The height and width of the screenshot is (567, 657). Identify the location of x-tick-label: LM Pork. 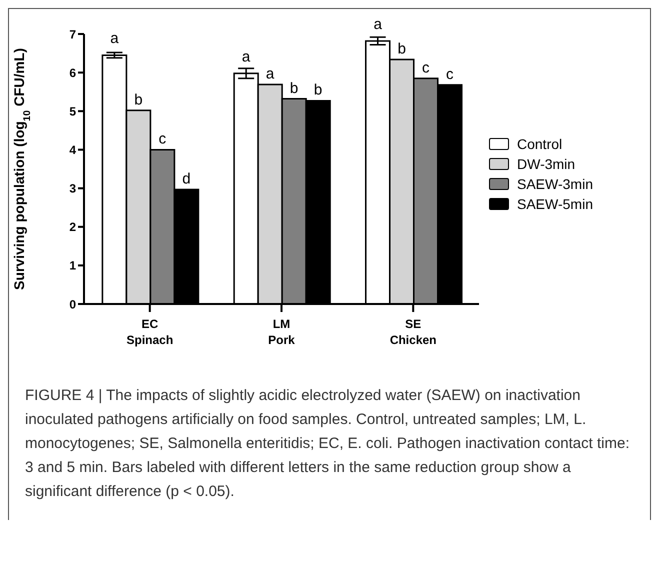
(282, 332).